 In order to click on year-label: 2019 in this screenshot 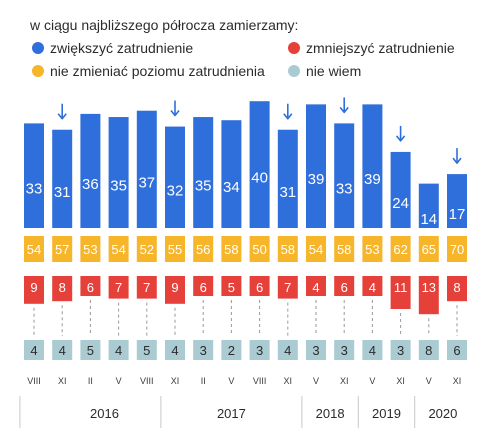, I will do `click(386, 413)`.